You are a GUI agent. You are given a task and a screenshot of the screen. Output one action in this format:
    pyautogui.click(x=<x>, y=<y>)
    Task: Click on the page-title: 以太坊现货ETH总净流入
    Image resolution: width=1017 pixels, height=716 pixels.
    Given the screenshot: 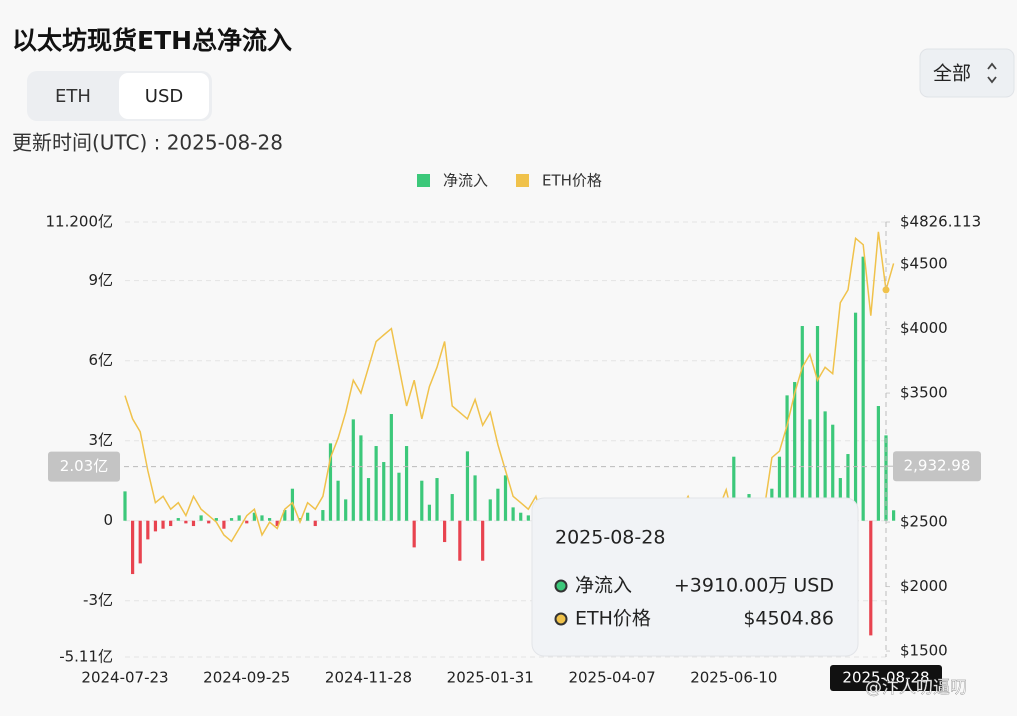 What is the action you would take?
    pyautogui.click(x=152, y=40)
    